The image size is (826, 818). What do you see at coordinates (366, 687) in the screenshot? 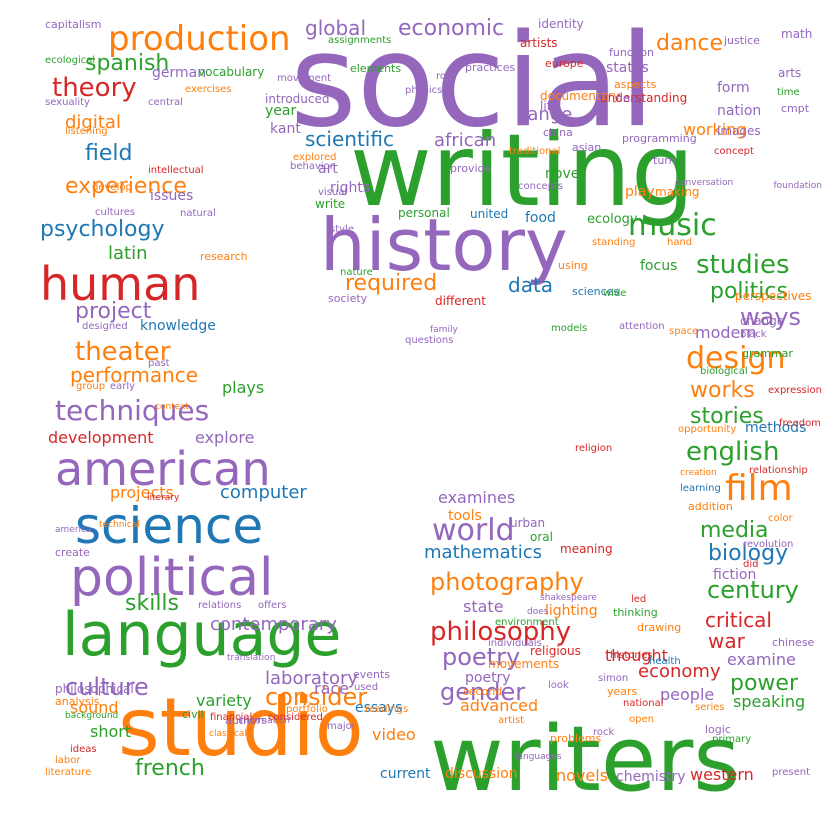
I see `word-used: used` at bounding box center [366, 687].